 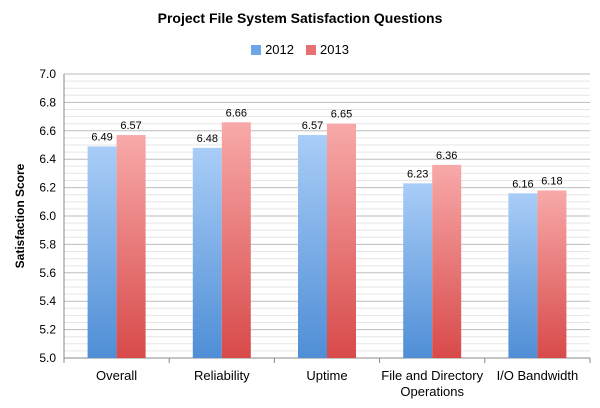 I want to click on legend-swatch-2012, so click(x=256, y=49).